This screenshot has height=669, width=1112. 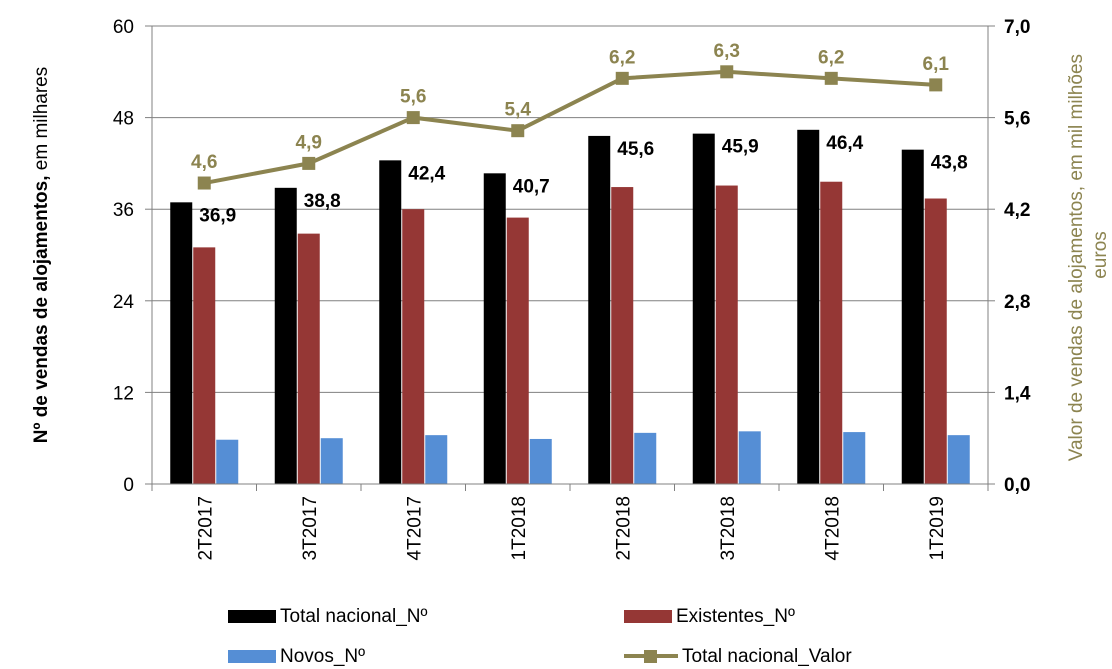 I want to click on category-label: 4T2017, so click(x=414, y=528).